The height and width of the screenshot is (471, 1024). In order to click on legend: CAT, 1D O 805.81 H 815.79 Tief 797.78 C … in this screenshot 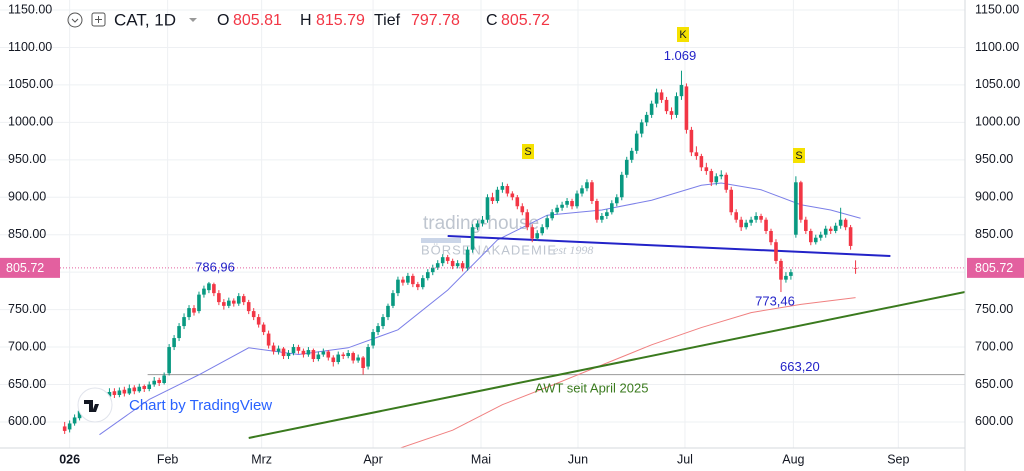, I will do `click(308, 19)`.